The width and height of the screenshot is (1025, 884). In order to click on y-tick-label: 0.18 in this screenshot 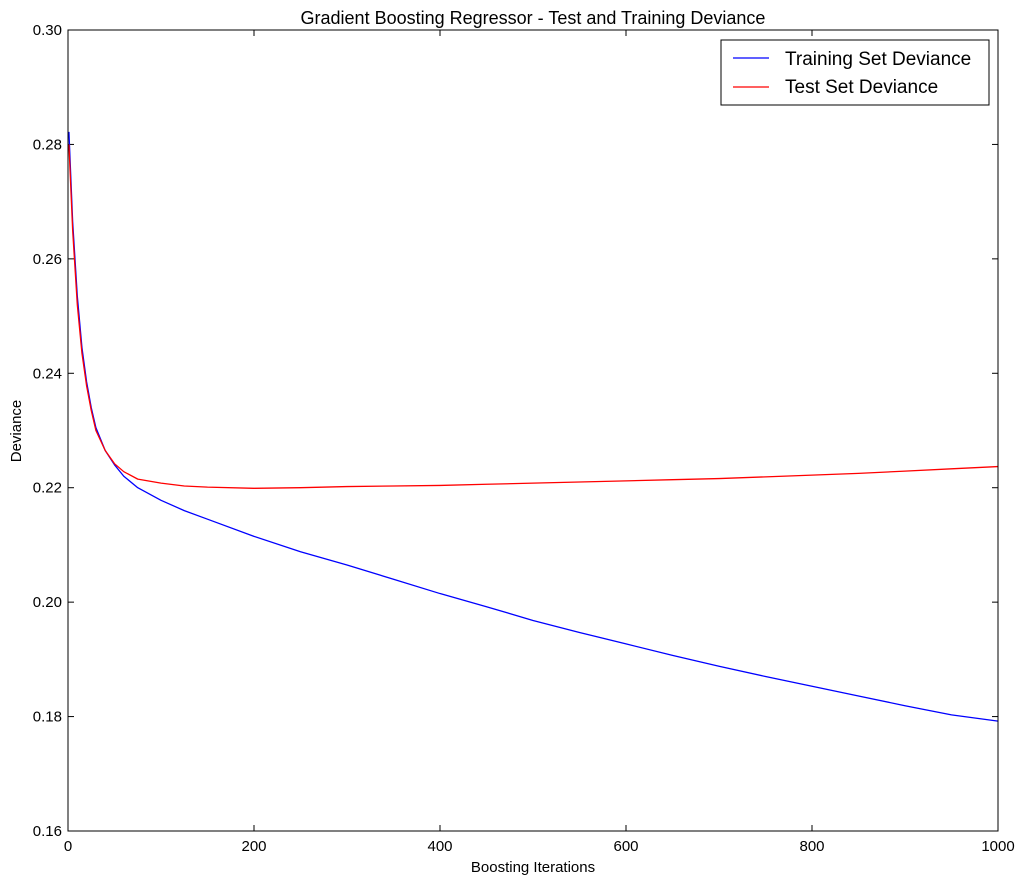, I will do `click(47, 717)`.